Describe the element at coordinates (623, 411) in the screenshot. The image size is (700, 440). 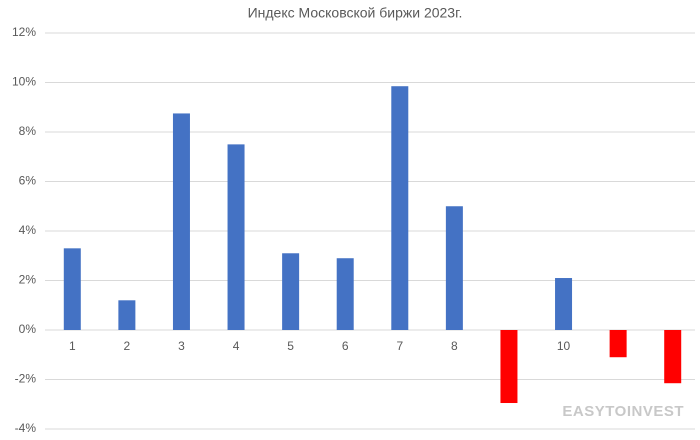
I see `watermark: EASYTOINVEST` at that location.